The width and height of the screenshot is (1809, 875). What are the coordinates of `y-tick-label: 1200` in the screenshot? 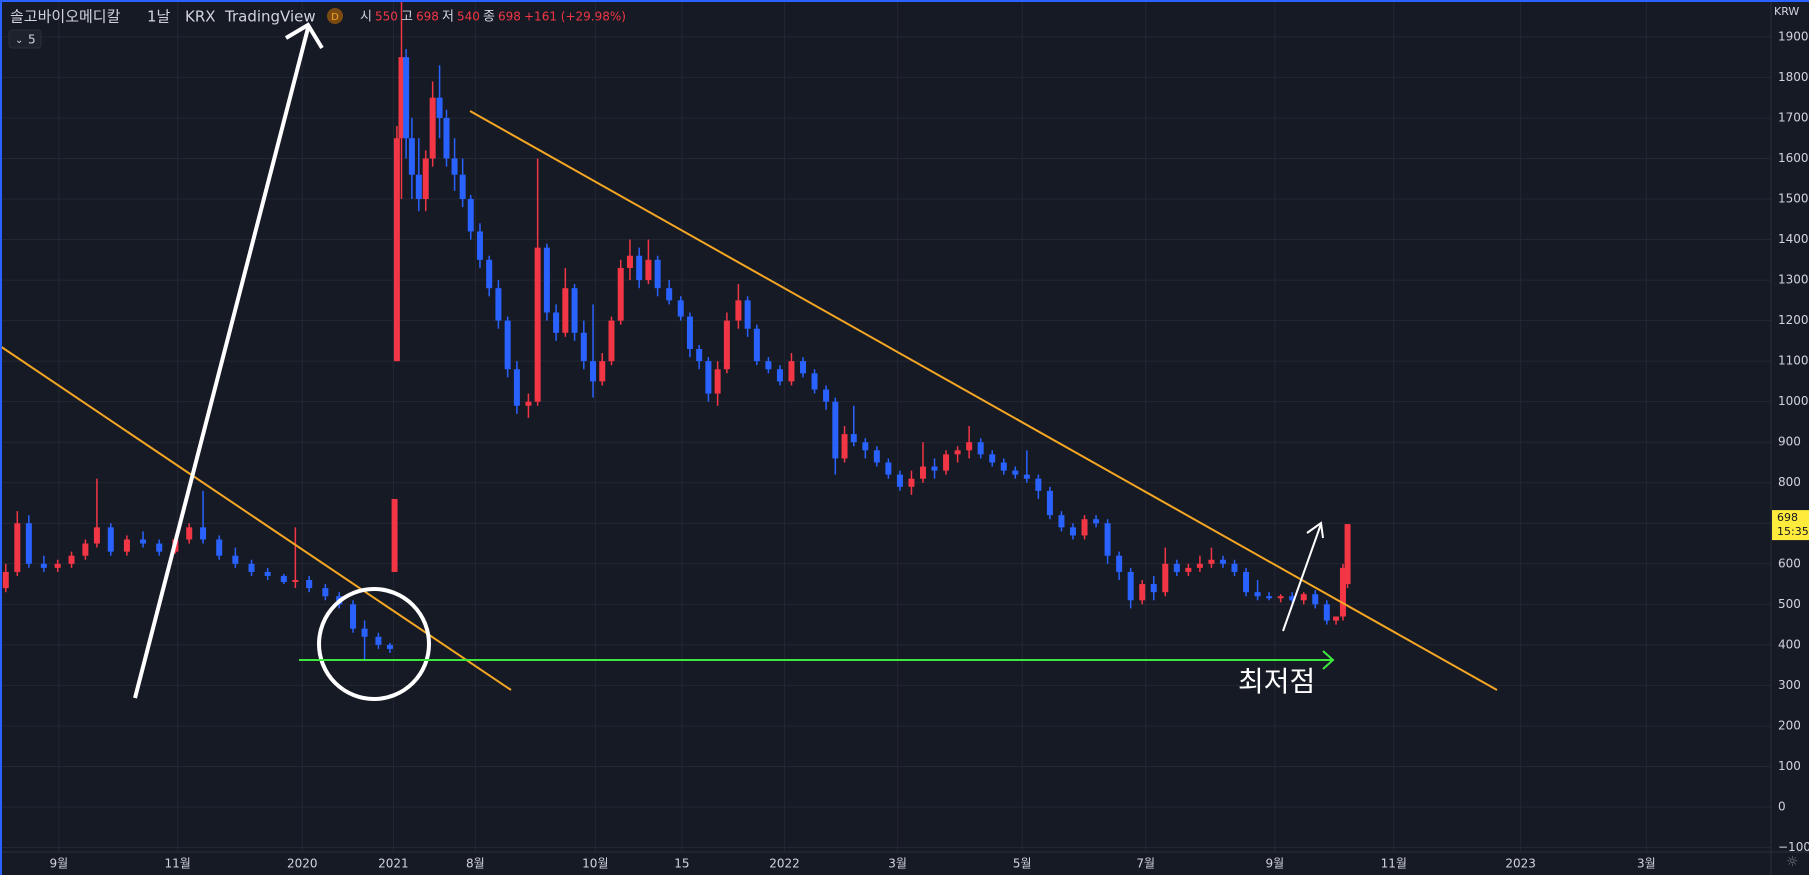 It's located at (1793, 320).